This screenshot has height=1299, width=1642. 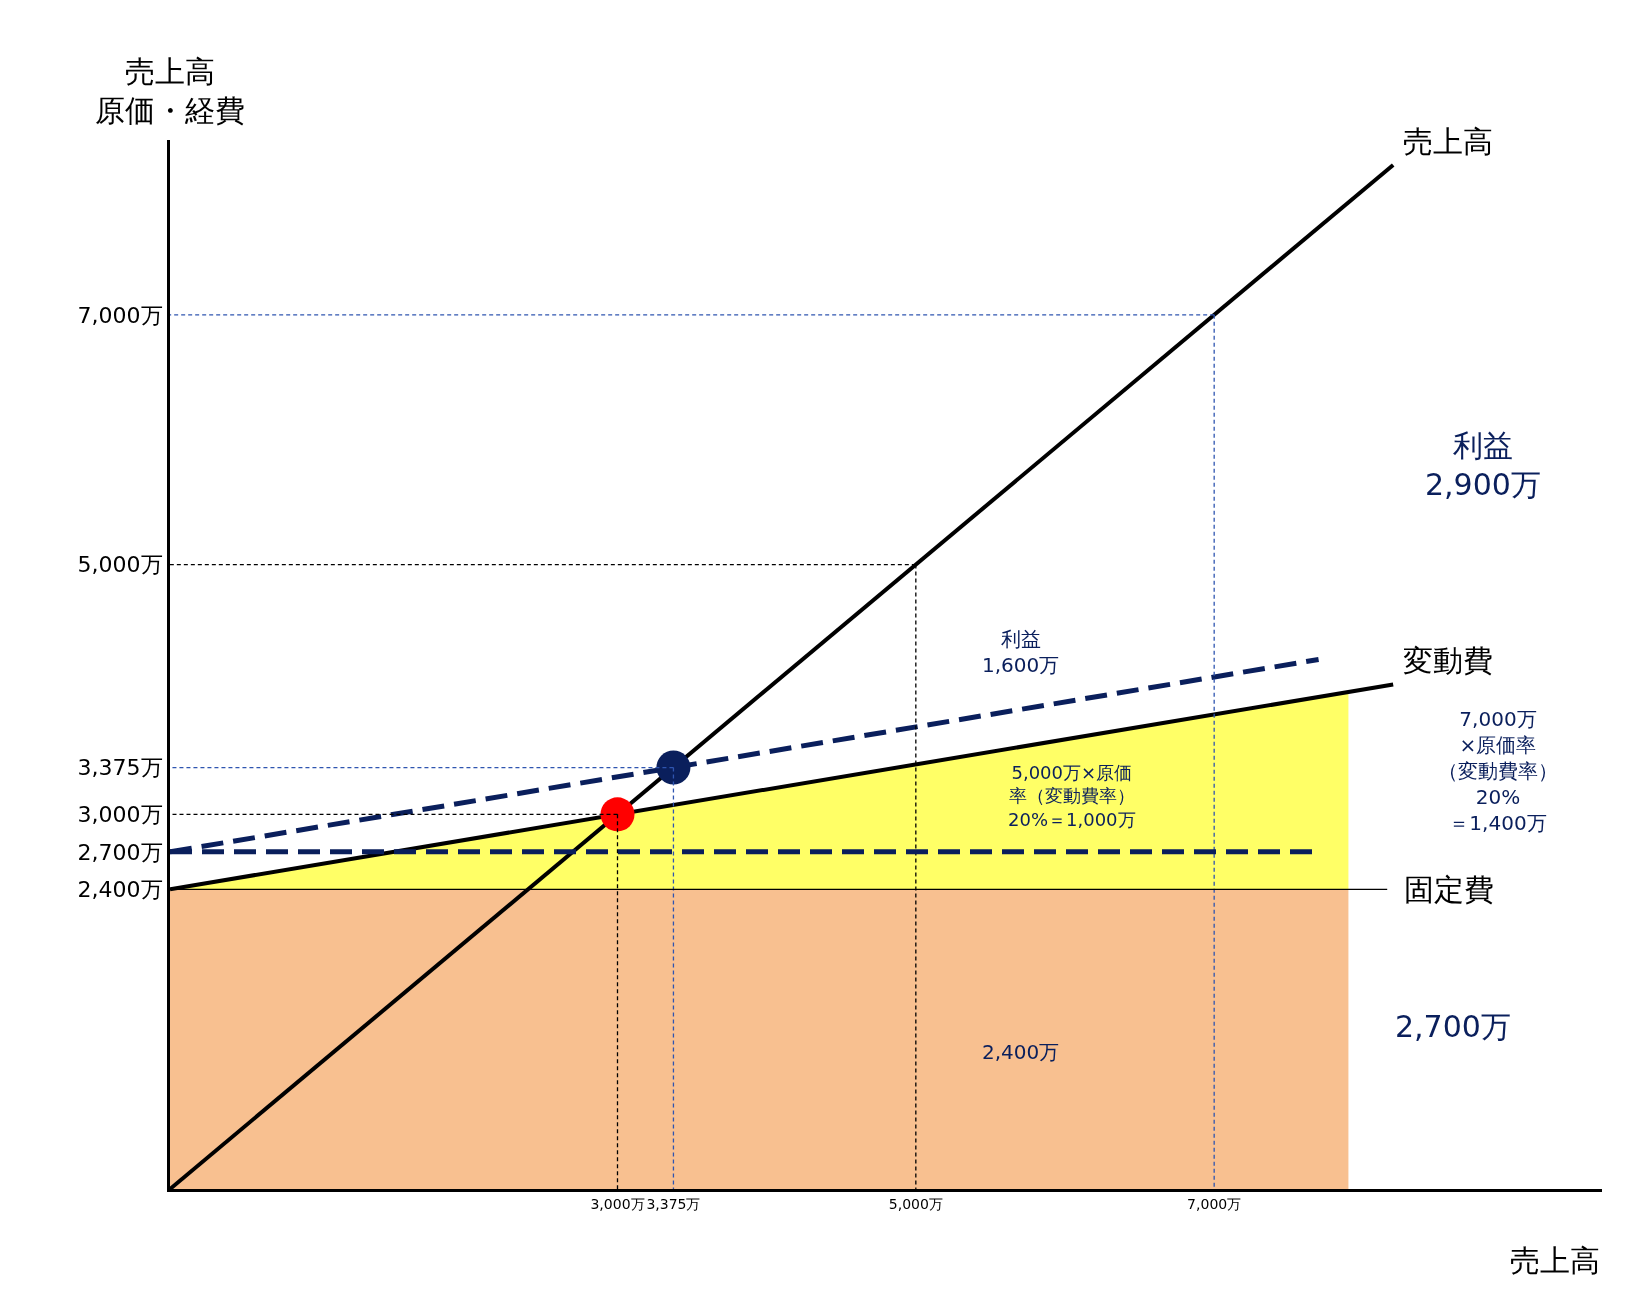 I want to click on annotation: 利益2,900万, so click(x=1483, y=465).